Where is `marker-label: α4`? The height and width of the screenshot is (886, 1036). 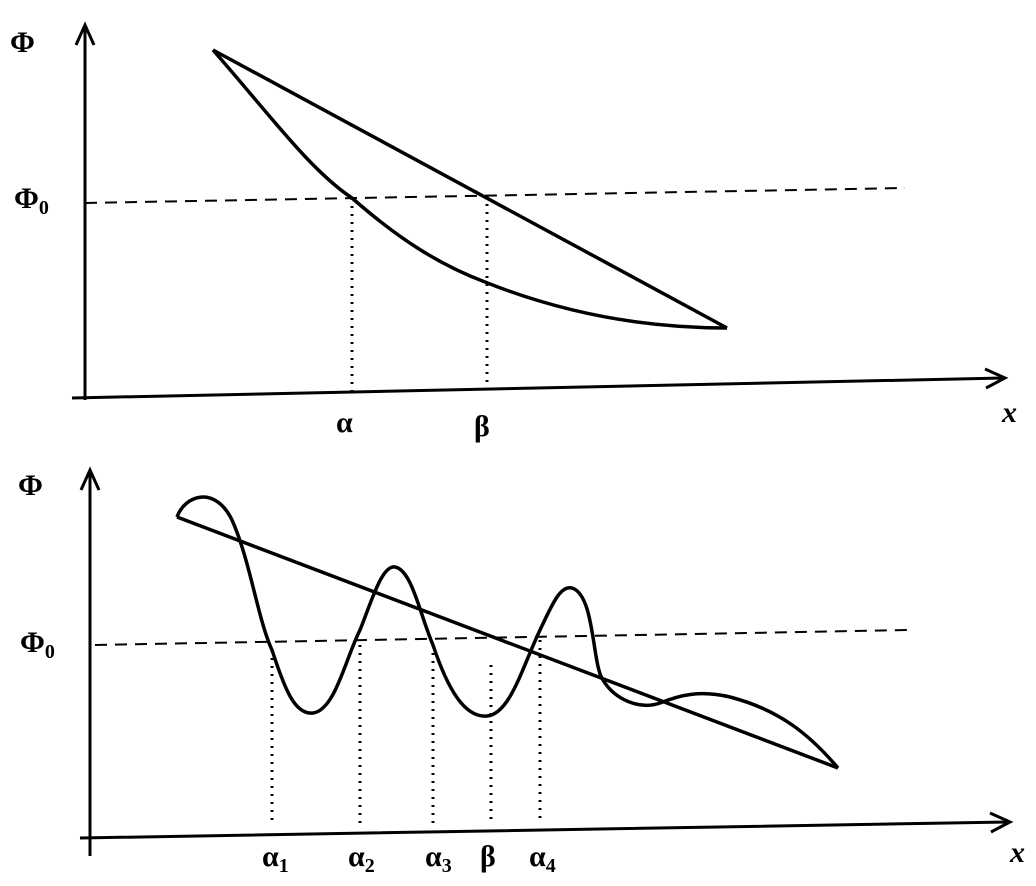 marker-label: α4 is located at coordinates (542, 858).